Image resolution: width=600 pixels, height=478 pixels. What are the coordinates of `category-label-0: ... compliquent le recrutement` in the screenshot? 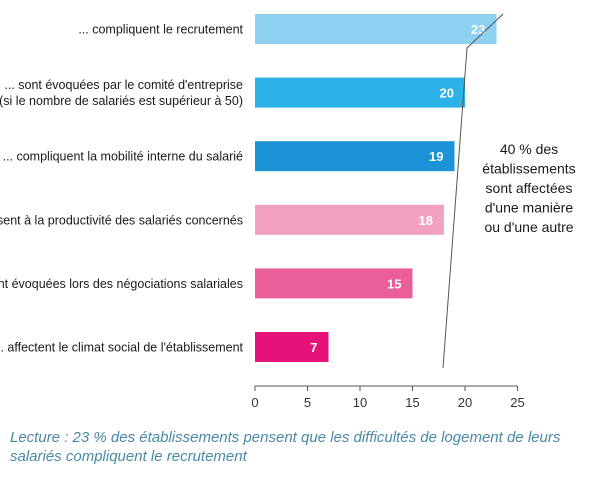 It's located at (160, 30).